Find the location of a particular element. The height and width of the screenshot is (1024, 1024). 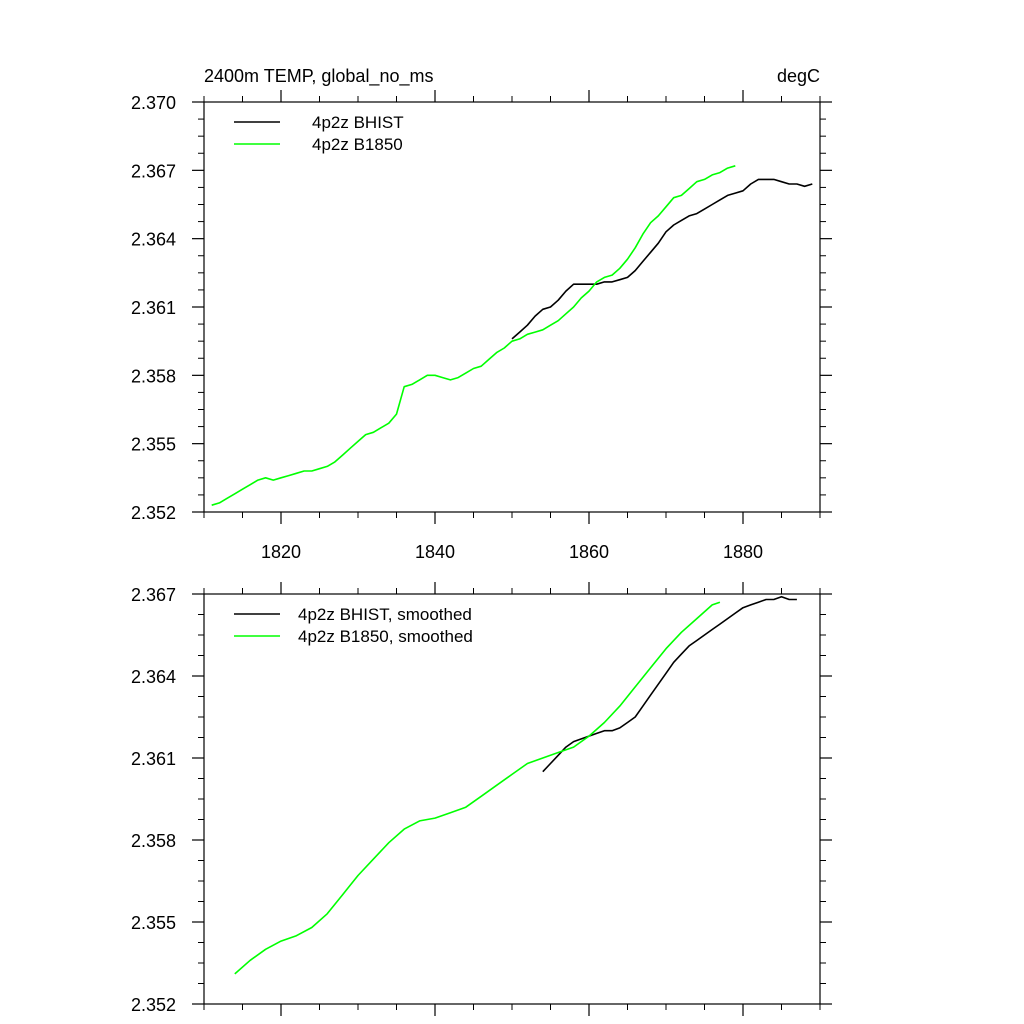

x-tick-label: 1880 is located at coordinates (743, 552).